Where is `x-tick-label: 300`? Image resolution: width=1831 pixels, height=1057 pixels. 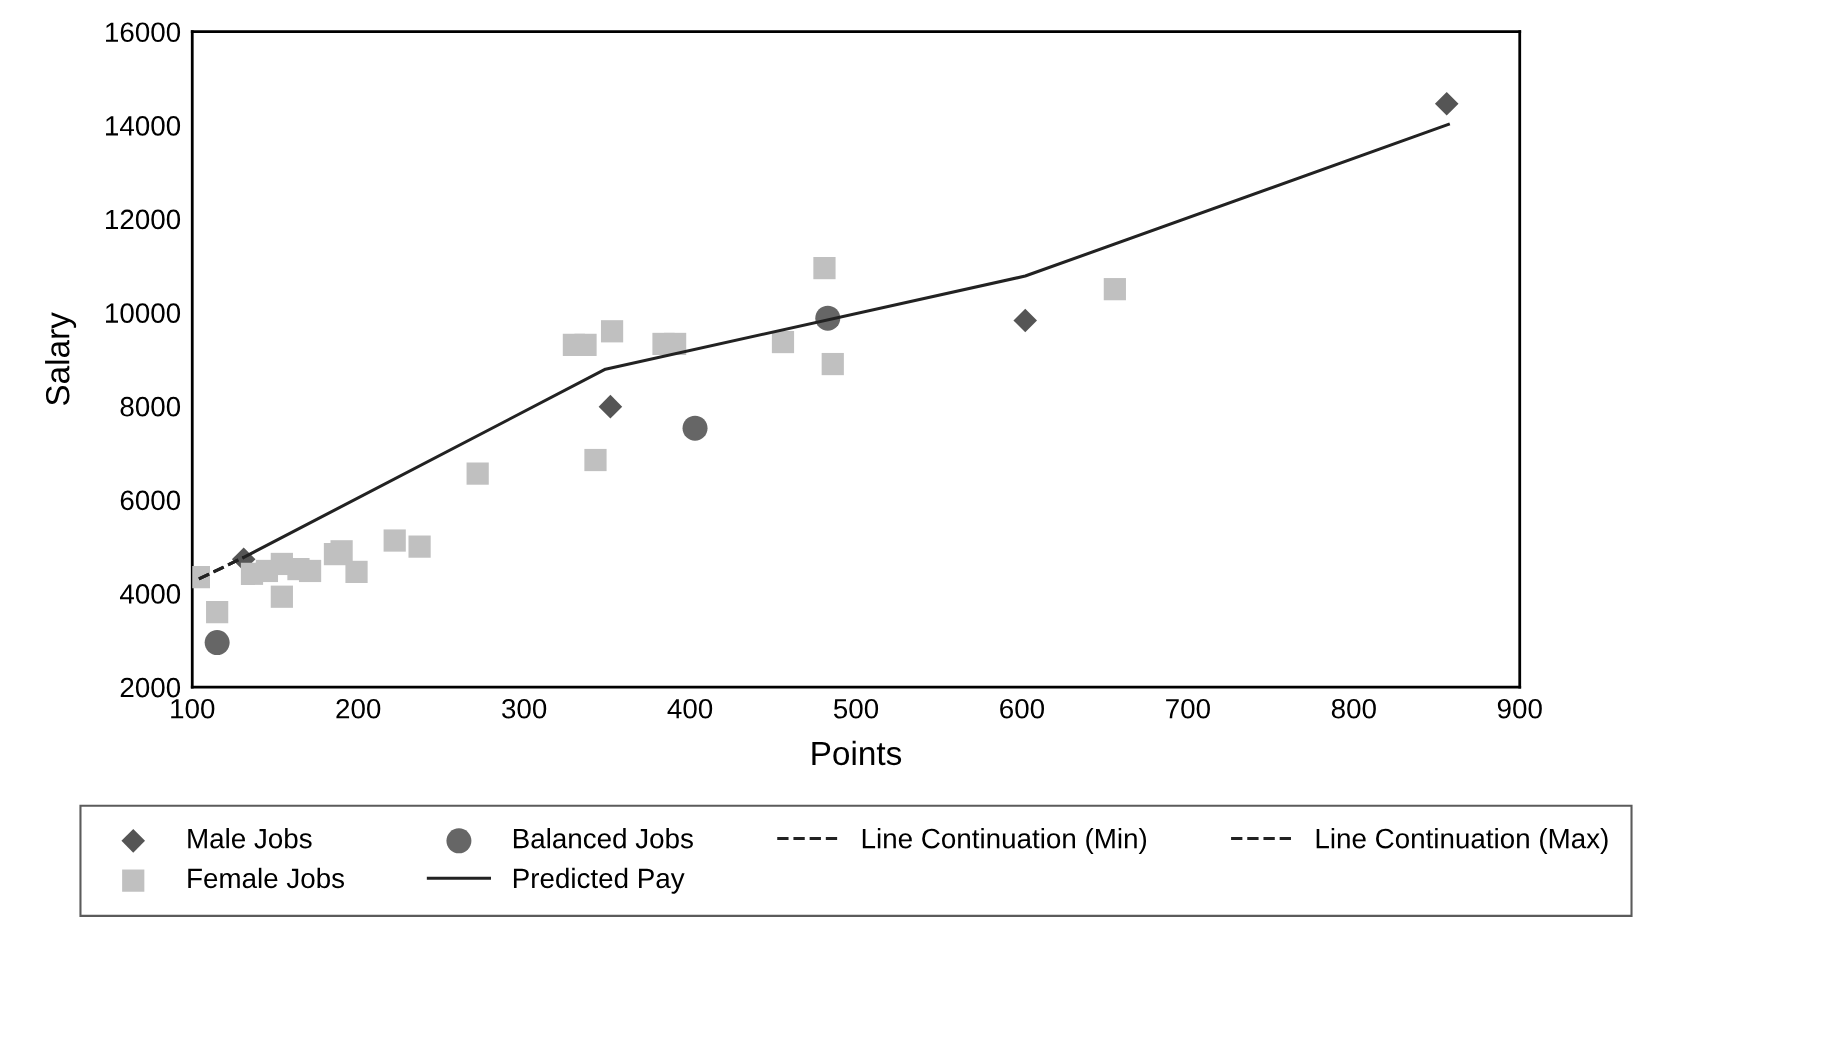
x-tick-label: 300 is located at coordinates (524, 708).